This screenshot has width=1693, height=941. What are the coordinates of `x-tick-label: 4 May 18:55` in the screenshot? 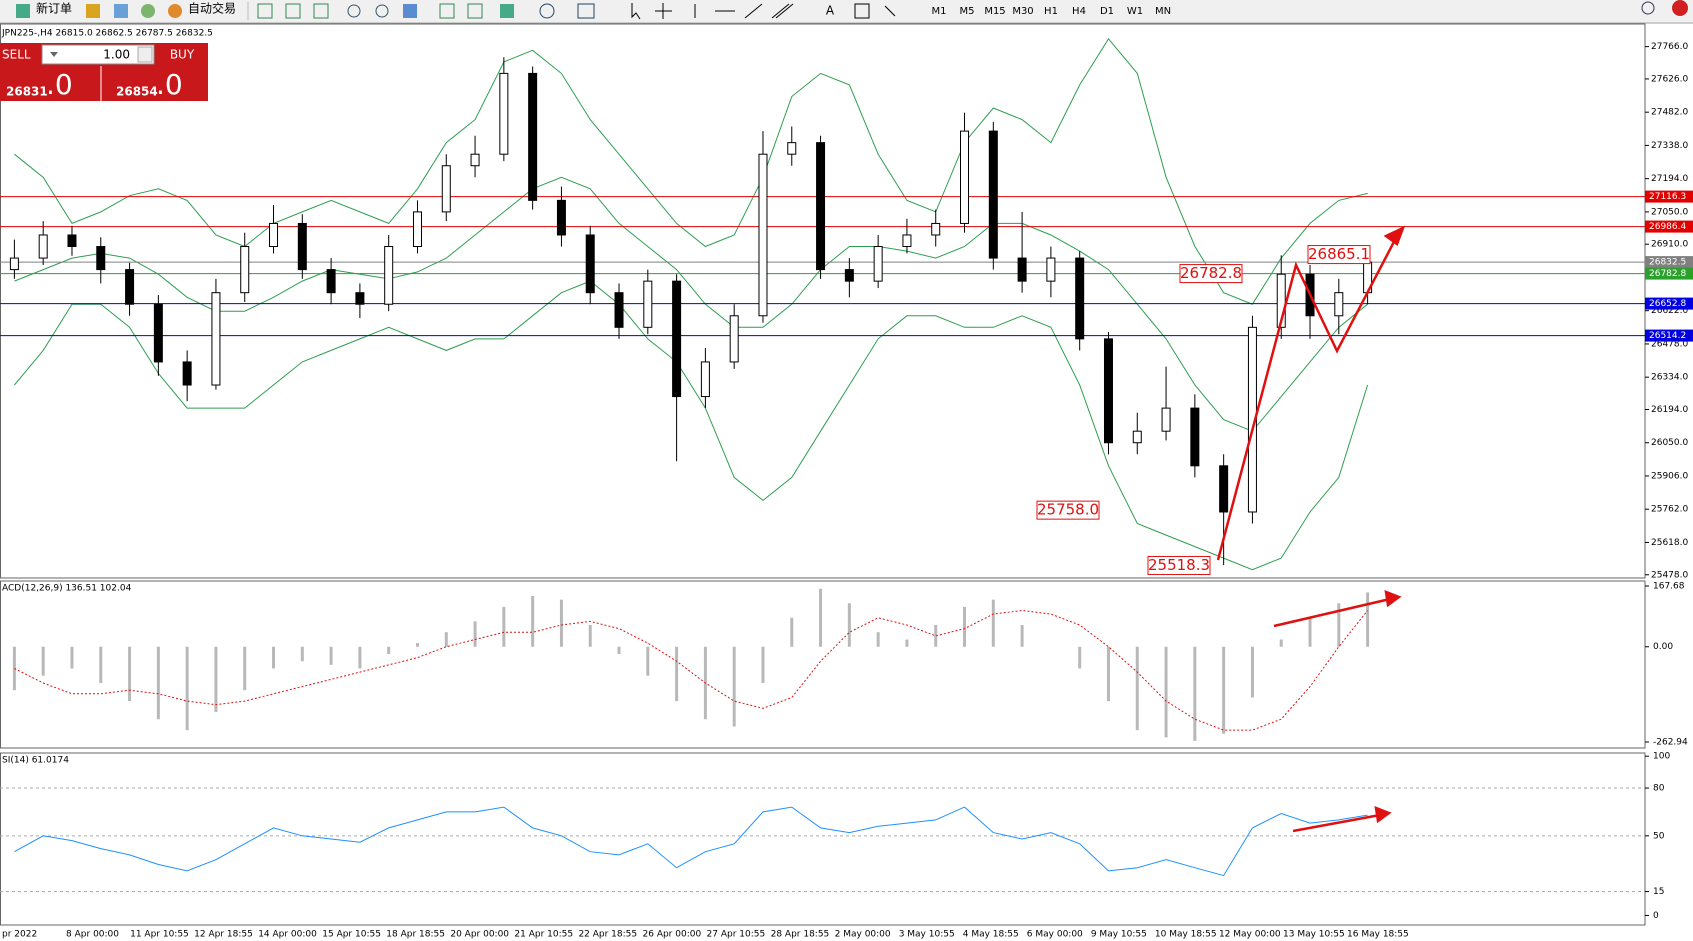 It's located at (991, 935).